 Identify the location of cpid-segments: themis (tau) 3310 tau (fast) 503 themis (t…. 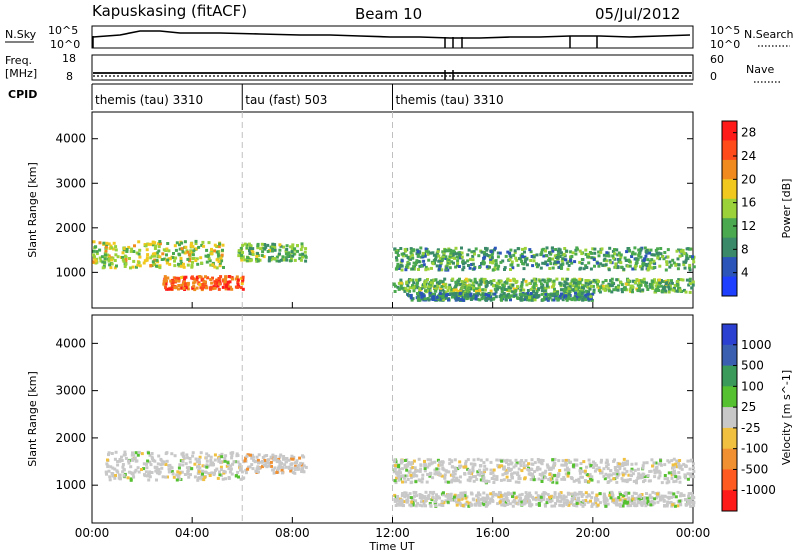
(297, 97).